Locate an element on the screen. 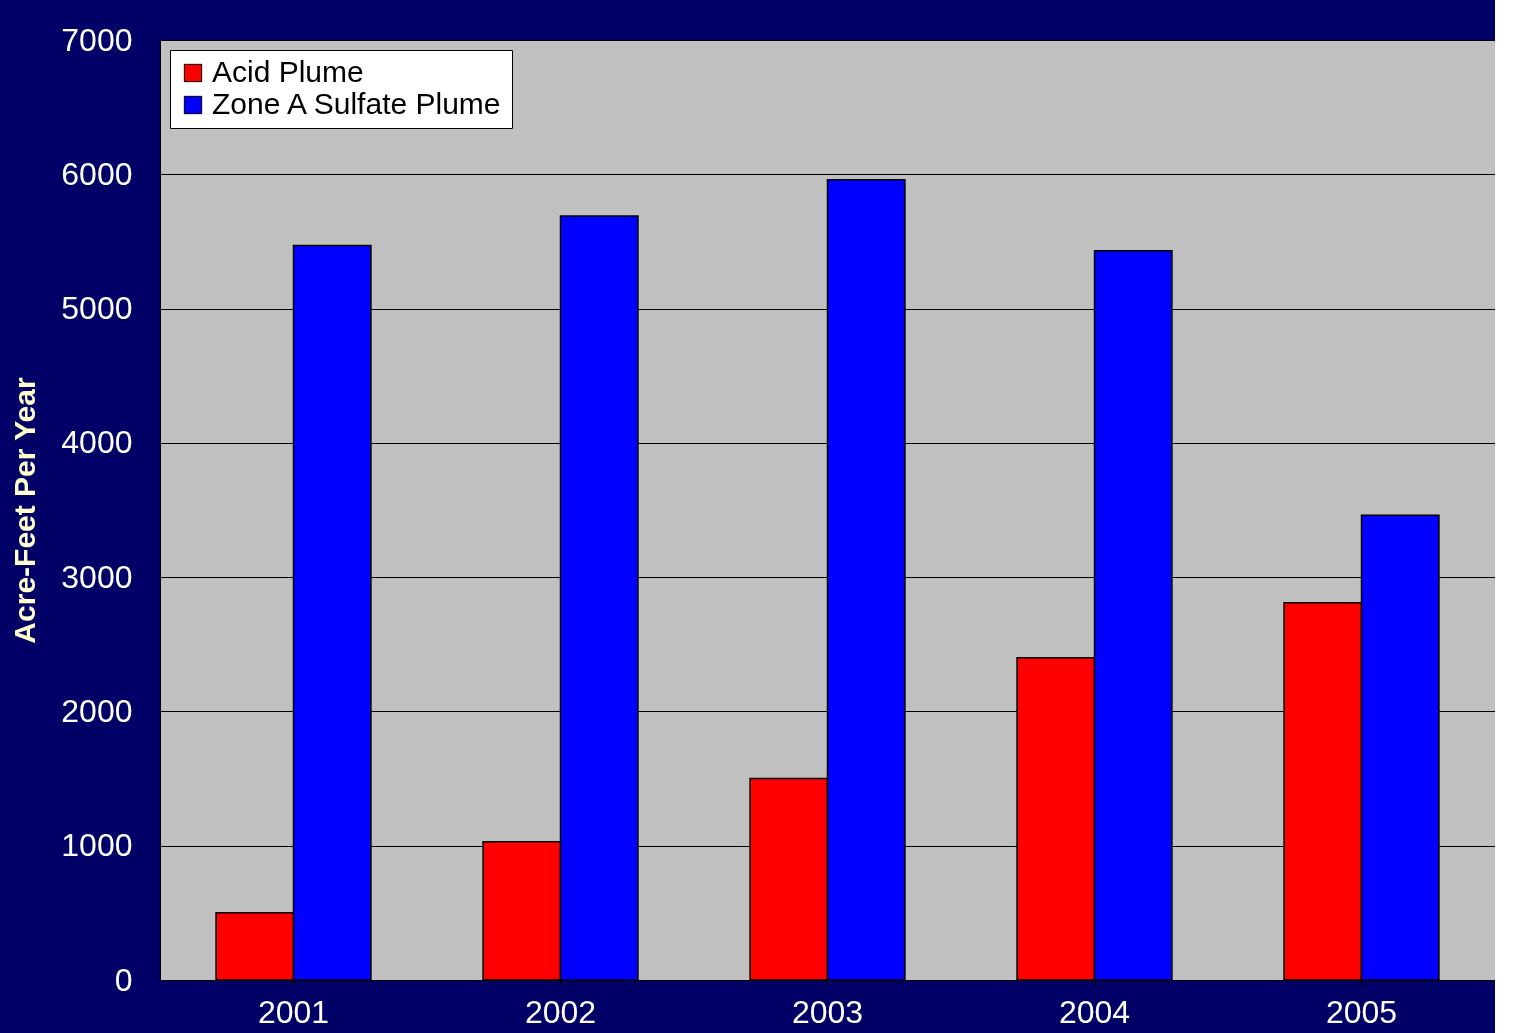 This screenshot has height=1033, width=1529. y-tick-label: 5000 is located at coordinates (97, 308).